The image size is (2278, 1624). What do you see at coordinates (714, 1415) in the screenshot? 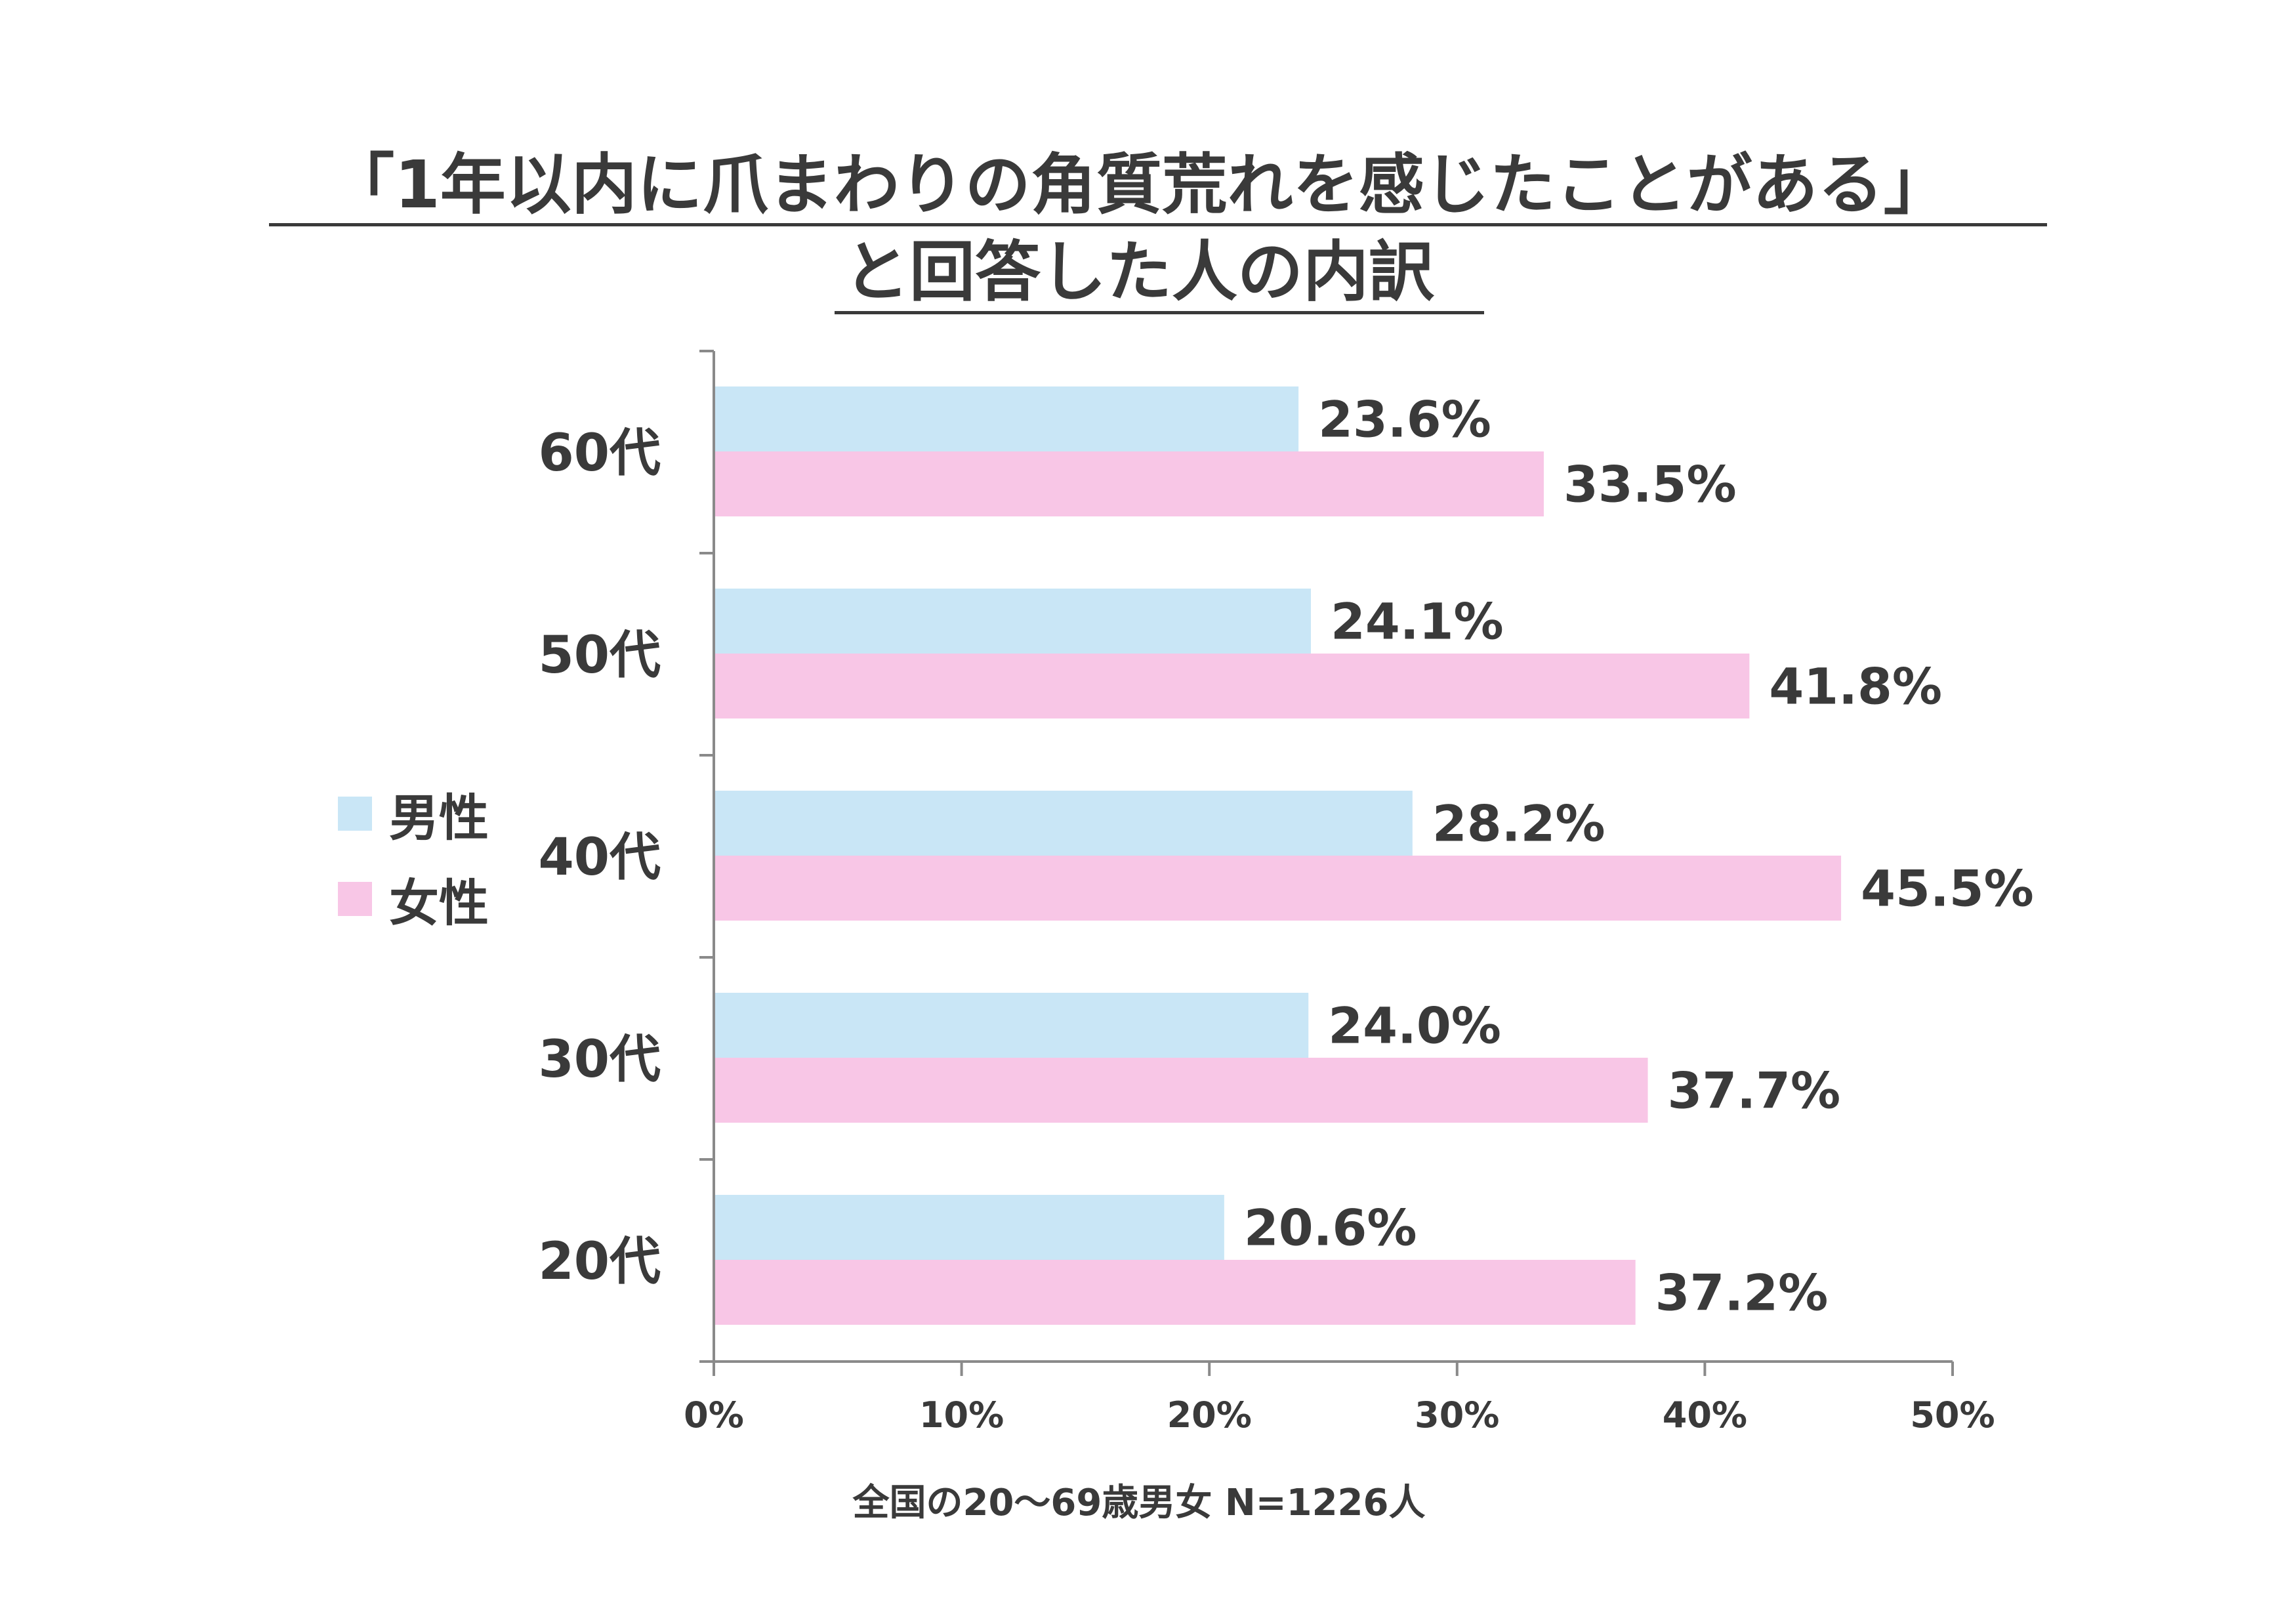
I see `x-tick-label-0: 0%` at bounding box center [714, 1415].